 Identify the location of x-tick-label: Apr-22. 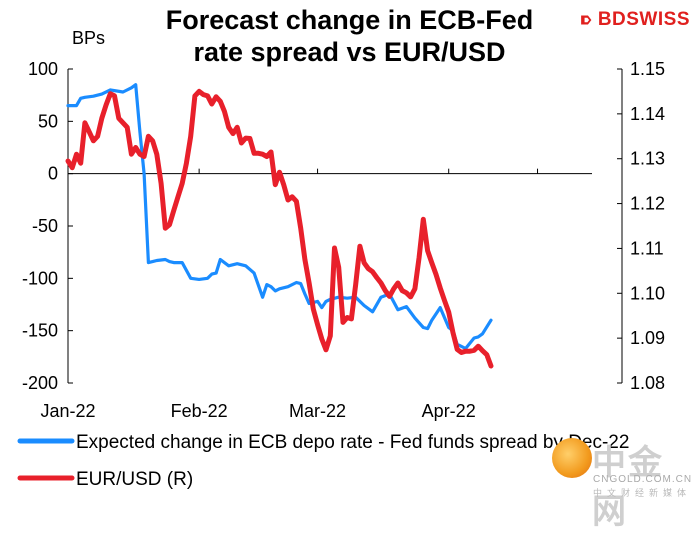
(449, 411).